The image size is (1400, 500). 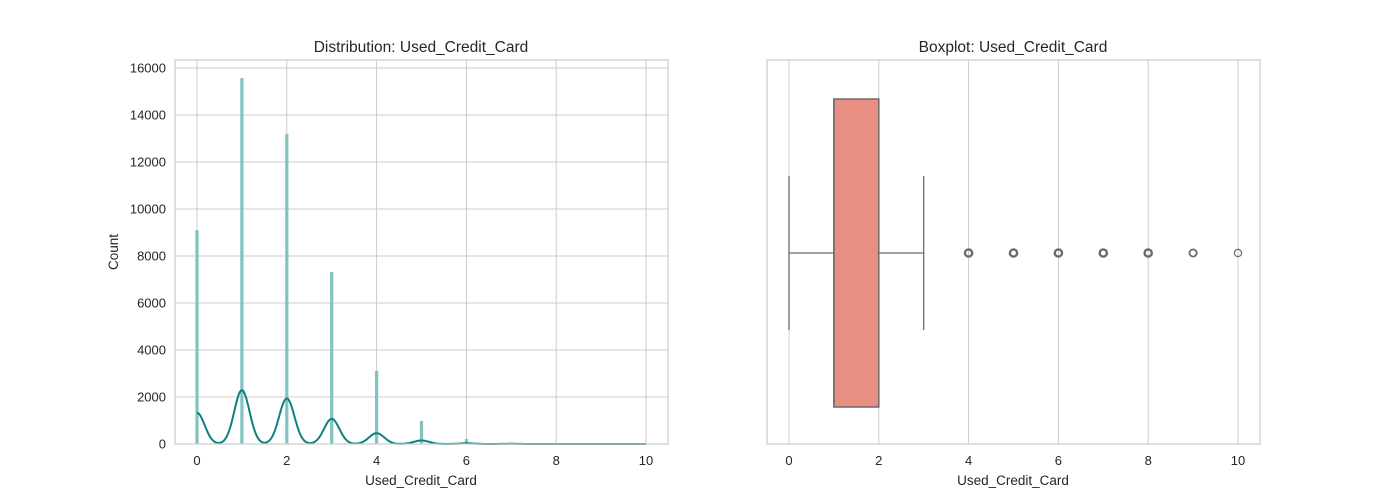 What do you see at coordinates (421, 47) in the screenshot?
I see `histogram-title: Distribution: Used_Credit_Card` at bounding box center [421, 47].